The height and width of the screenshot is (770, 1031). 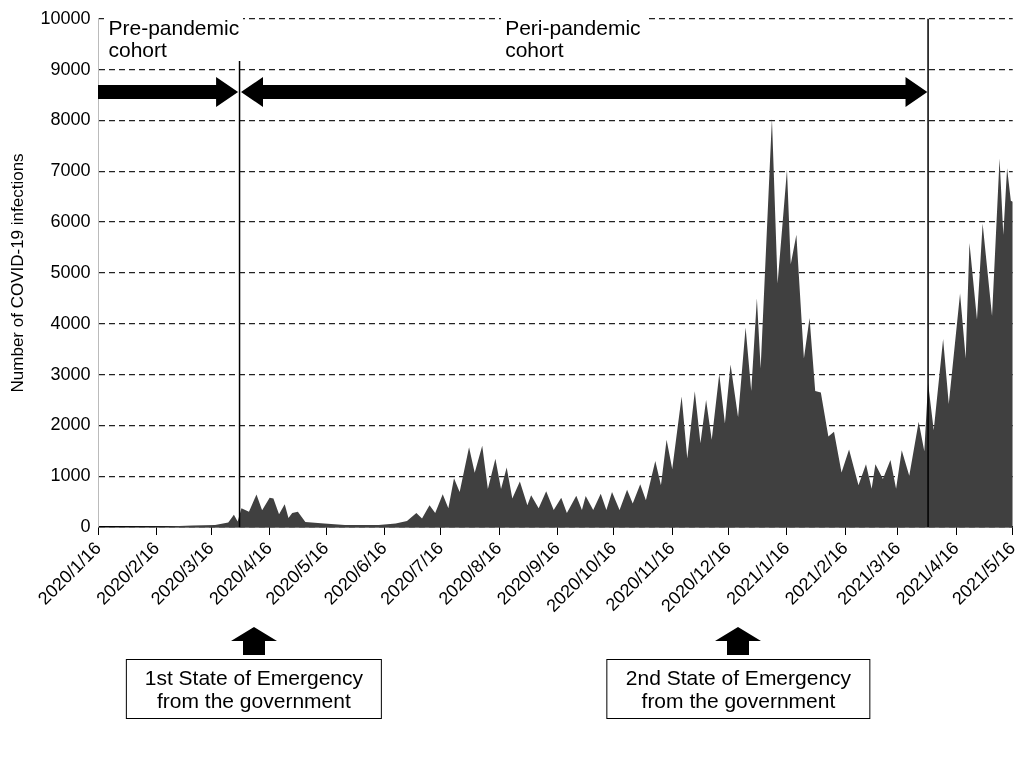 I want to click on y-tick-label: 1000, so click(x=70, y=475).